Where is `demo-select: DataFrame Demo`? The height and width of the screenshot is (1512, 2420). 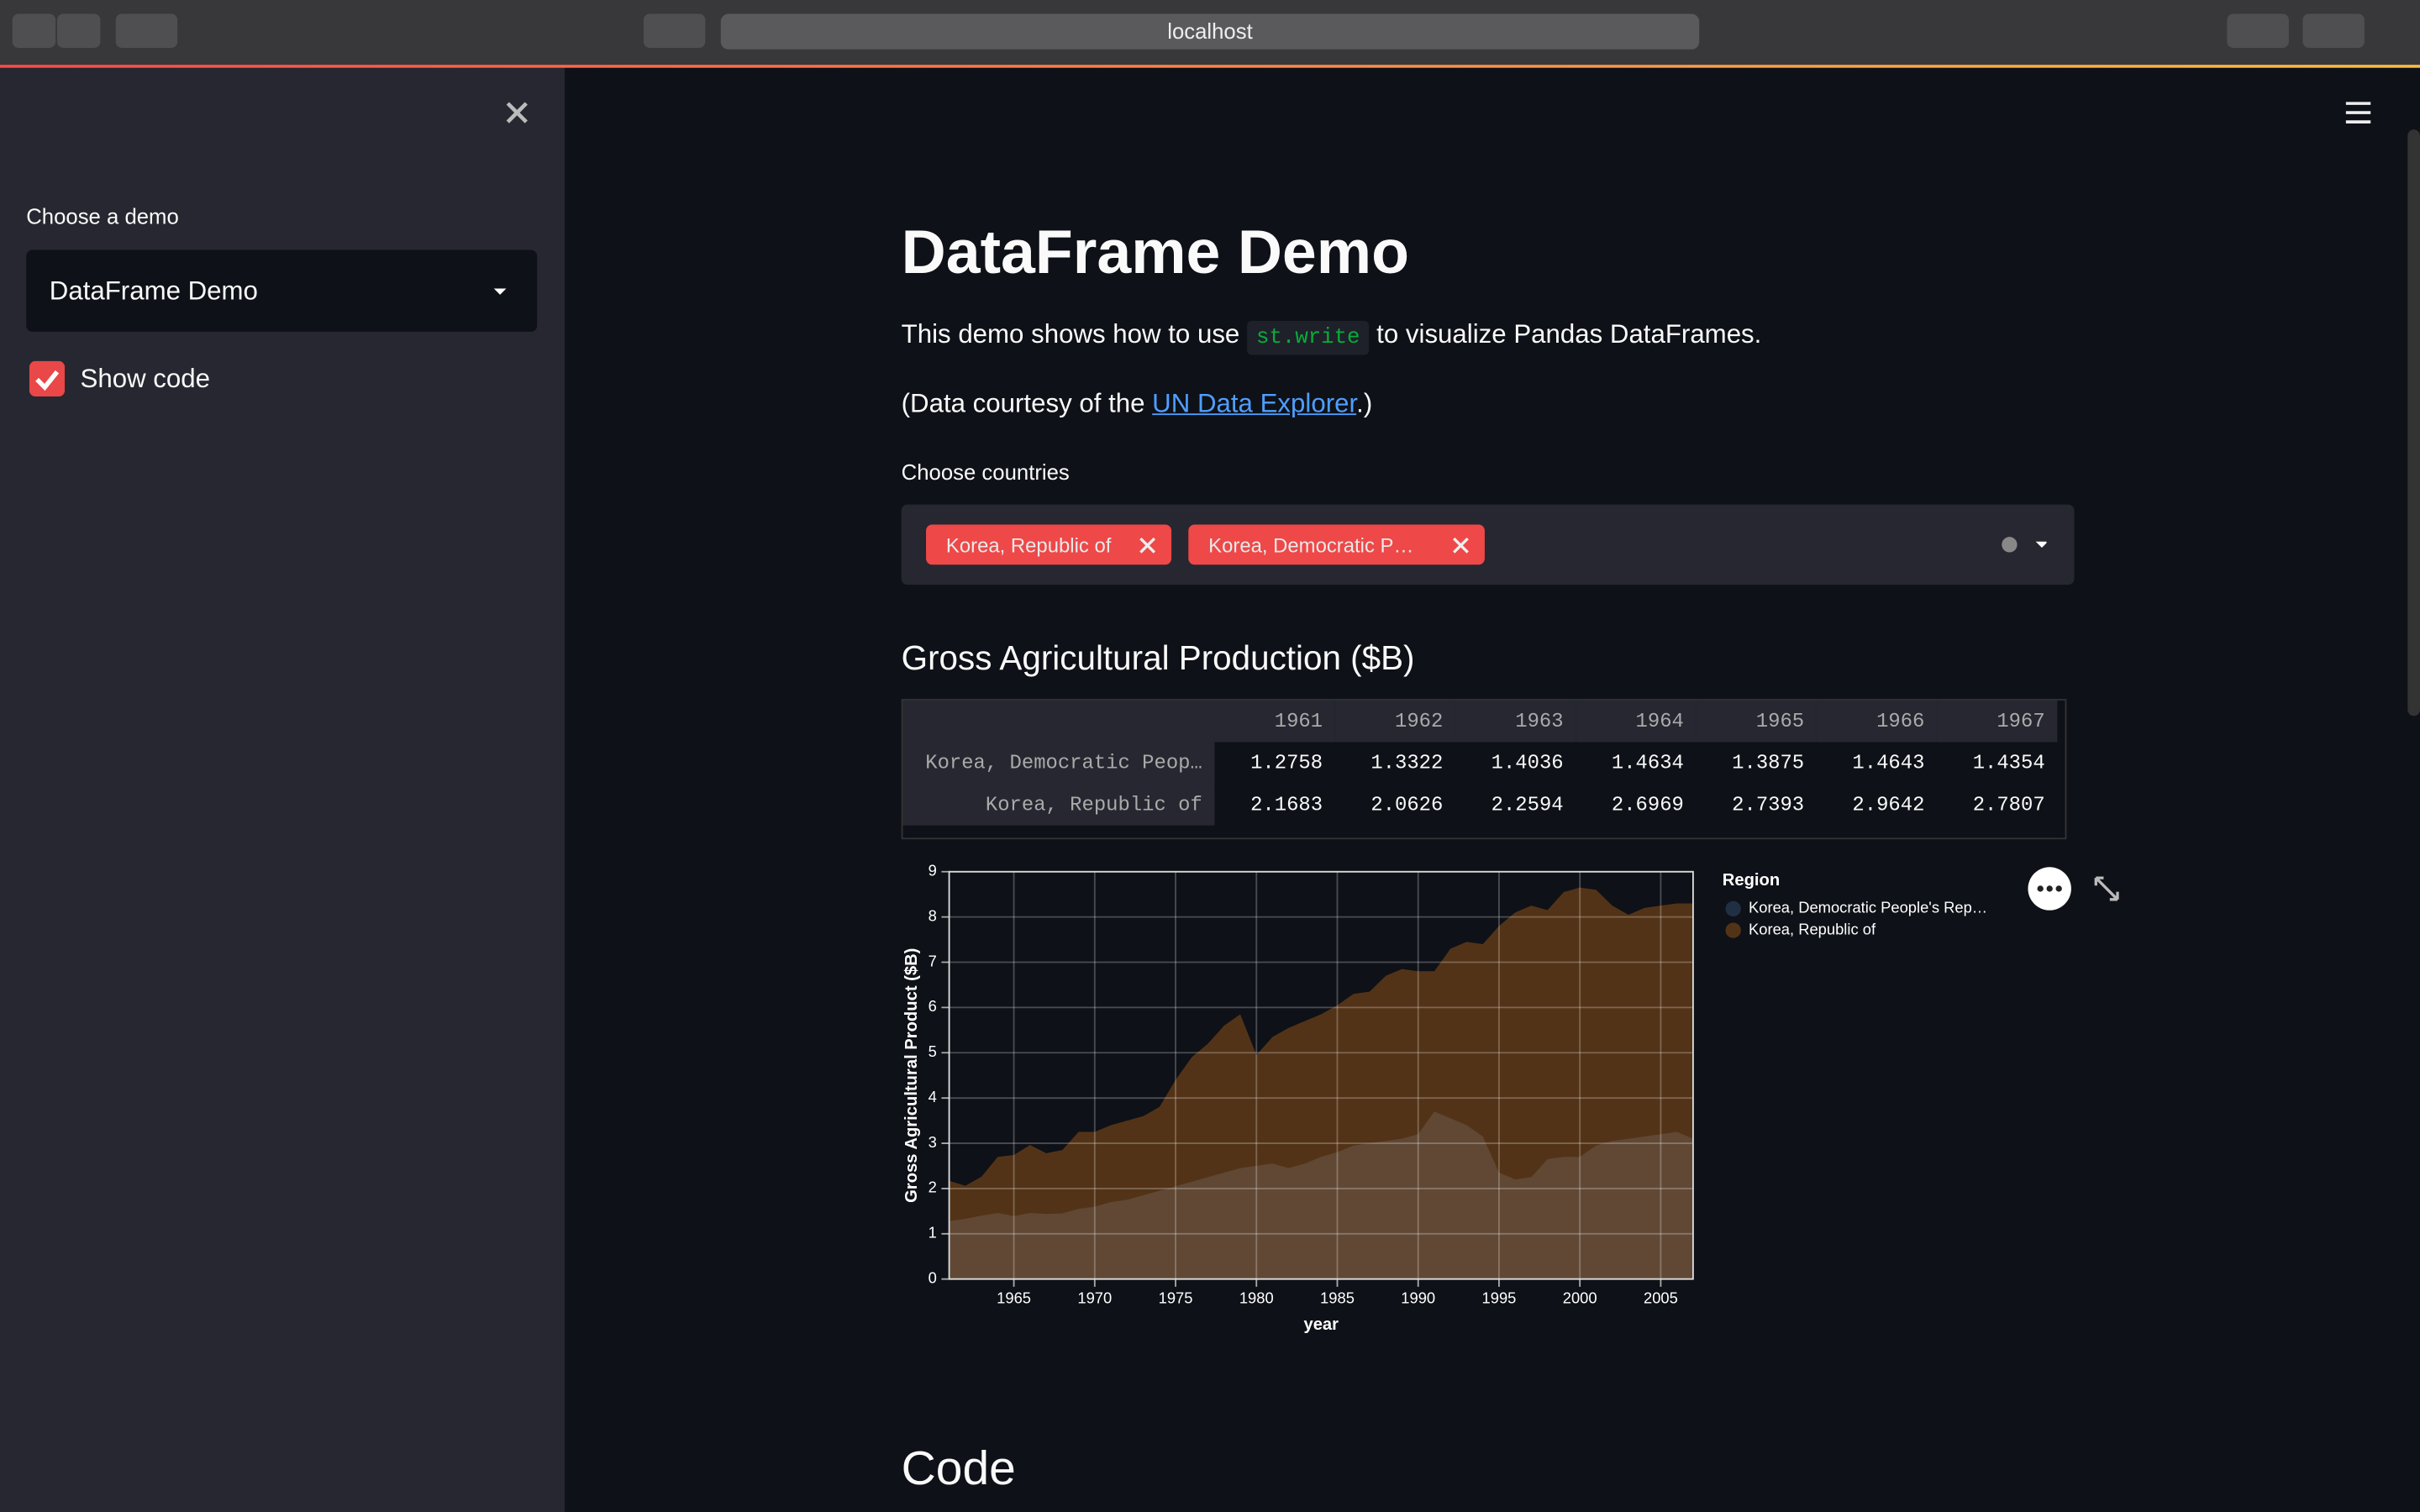 demo-select: DataFrame Demo is located at coordinates (282, 290).